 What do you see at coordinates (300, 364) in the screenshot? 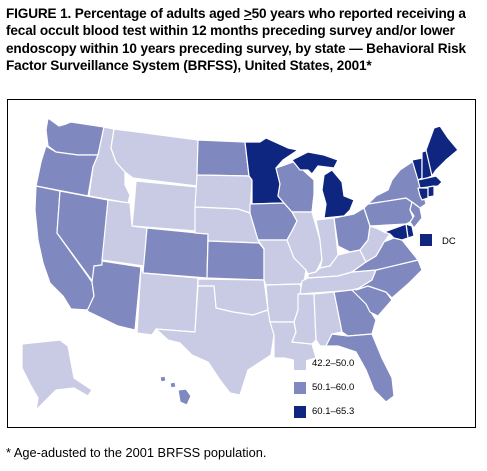
I see `legend-swatch-low` at bounding box center [300, 364].